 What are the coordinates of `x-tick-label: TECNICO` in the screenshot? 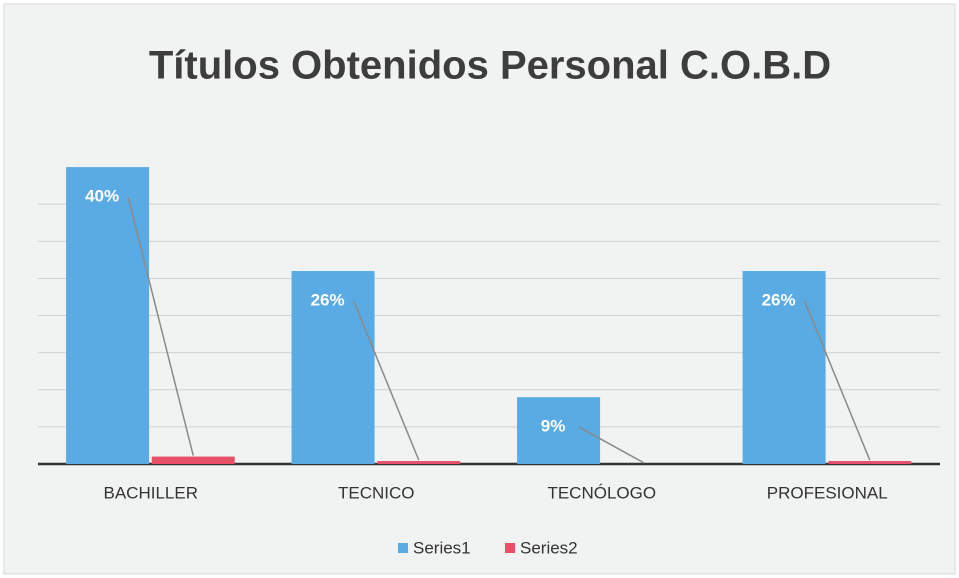 It's located at (376, 492).